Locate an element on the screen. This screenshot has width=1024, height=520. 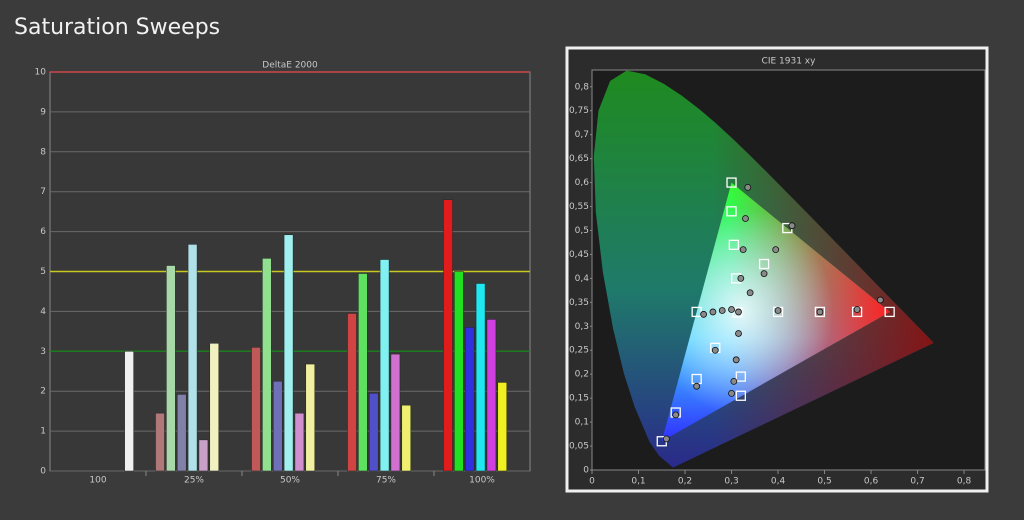
x-tick-label: 0,1 is located at coordinates (638, 482).